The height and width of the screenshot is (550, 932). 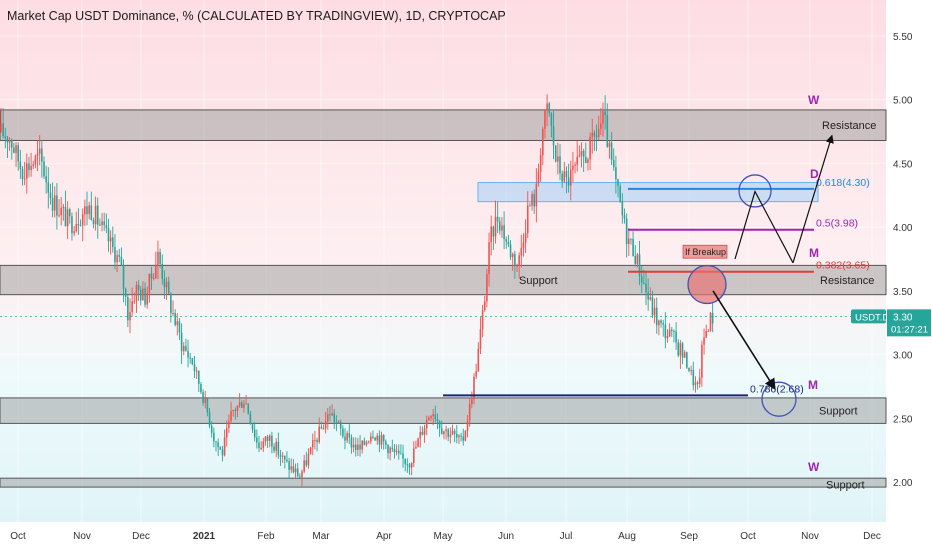 I want to click on breakout-circle, so click(x=707, y=284).